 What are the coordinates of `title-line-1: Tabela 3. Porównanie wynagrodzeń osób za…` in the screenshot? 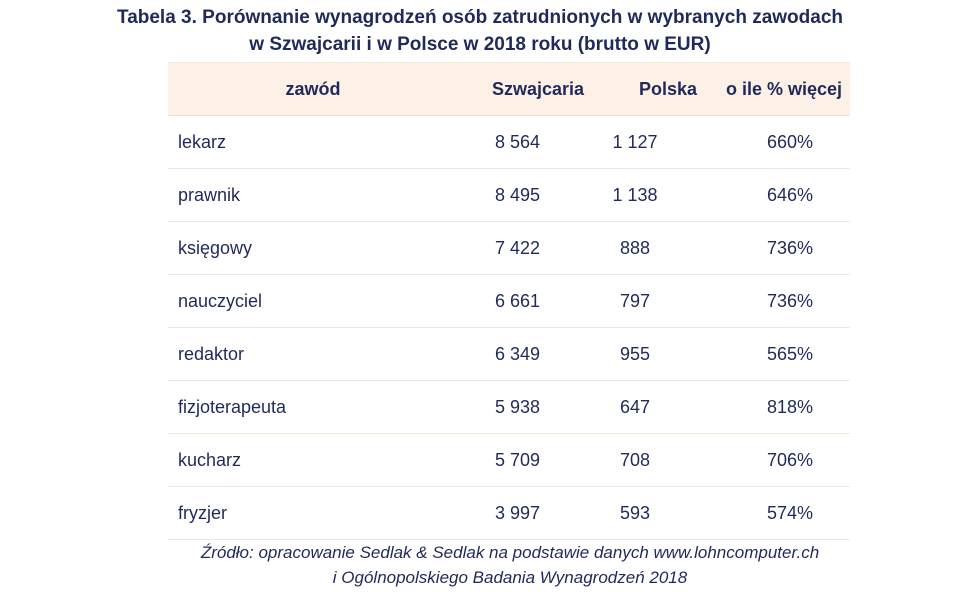 It's located at (480, 17).